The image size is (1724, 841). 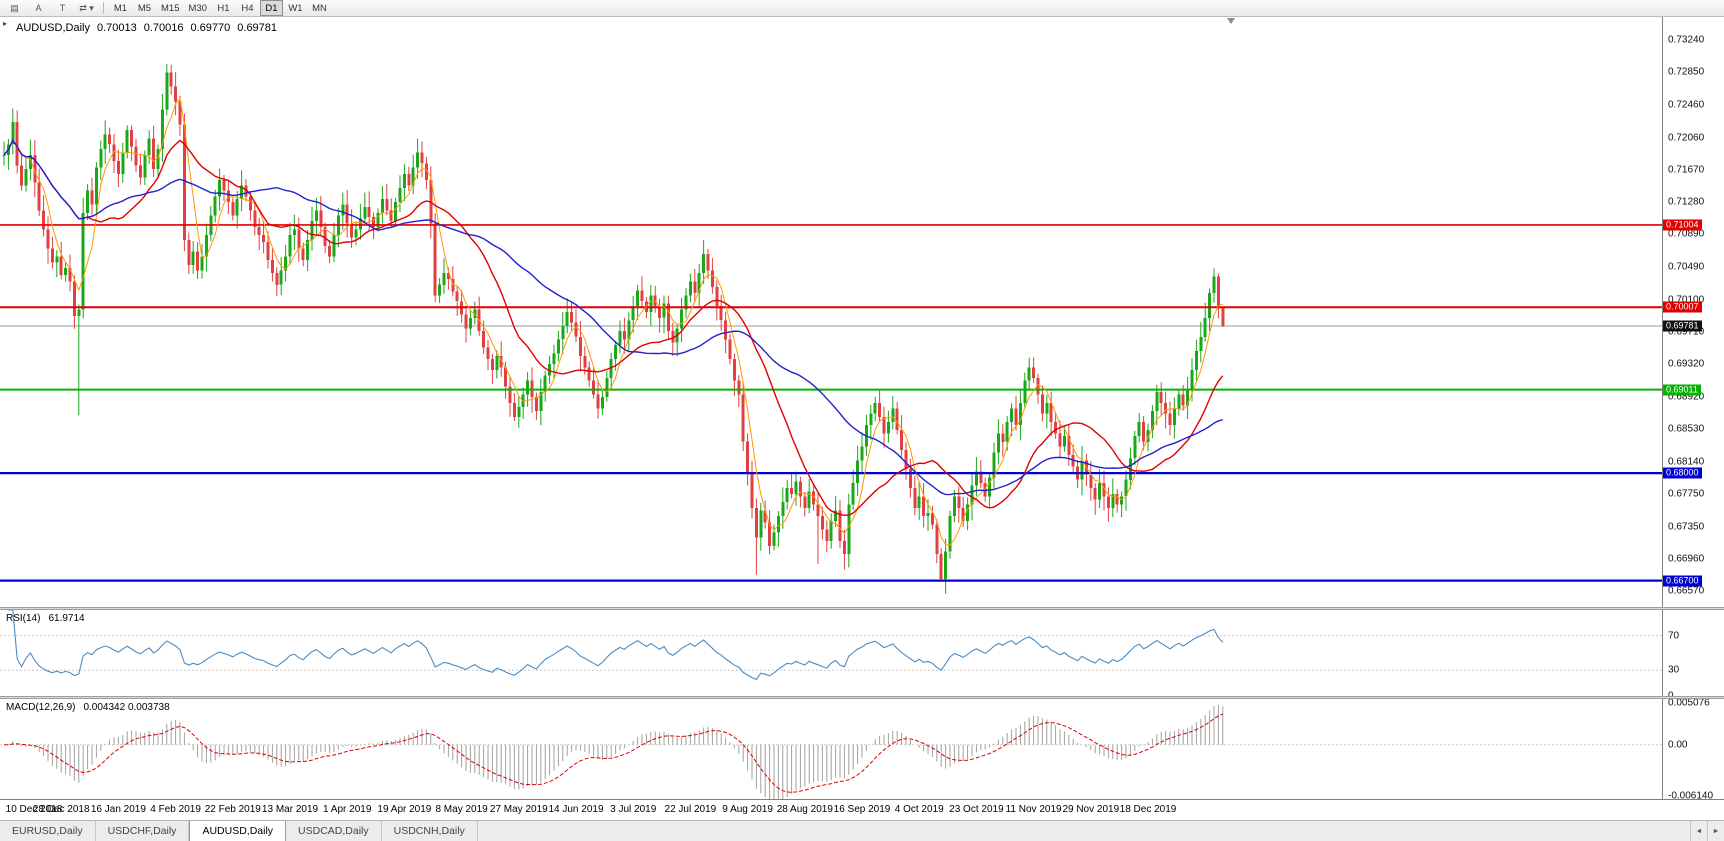 What do you see at coordinates (1686, 138) in the screenshot?
I see `price-tick: 0.72060` at bounding box center [1686, 138].